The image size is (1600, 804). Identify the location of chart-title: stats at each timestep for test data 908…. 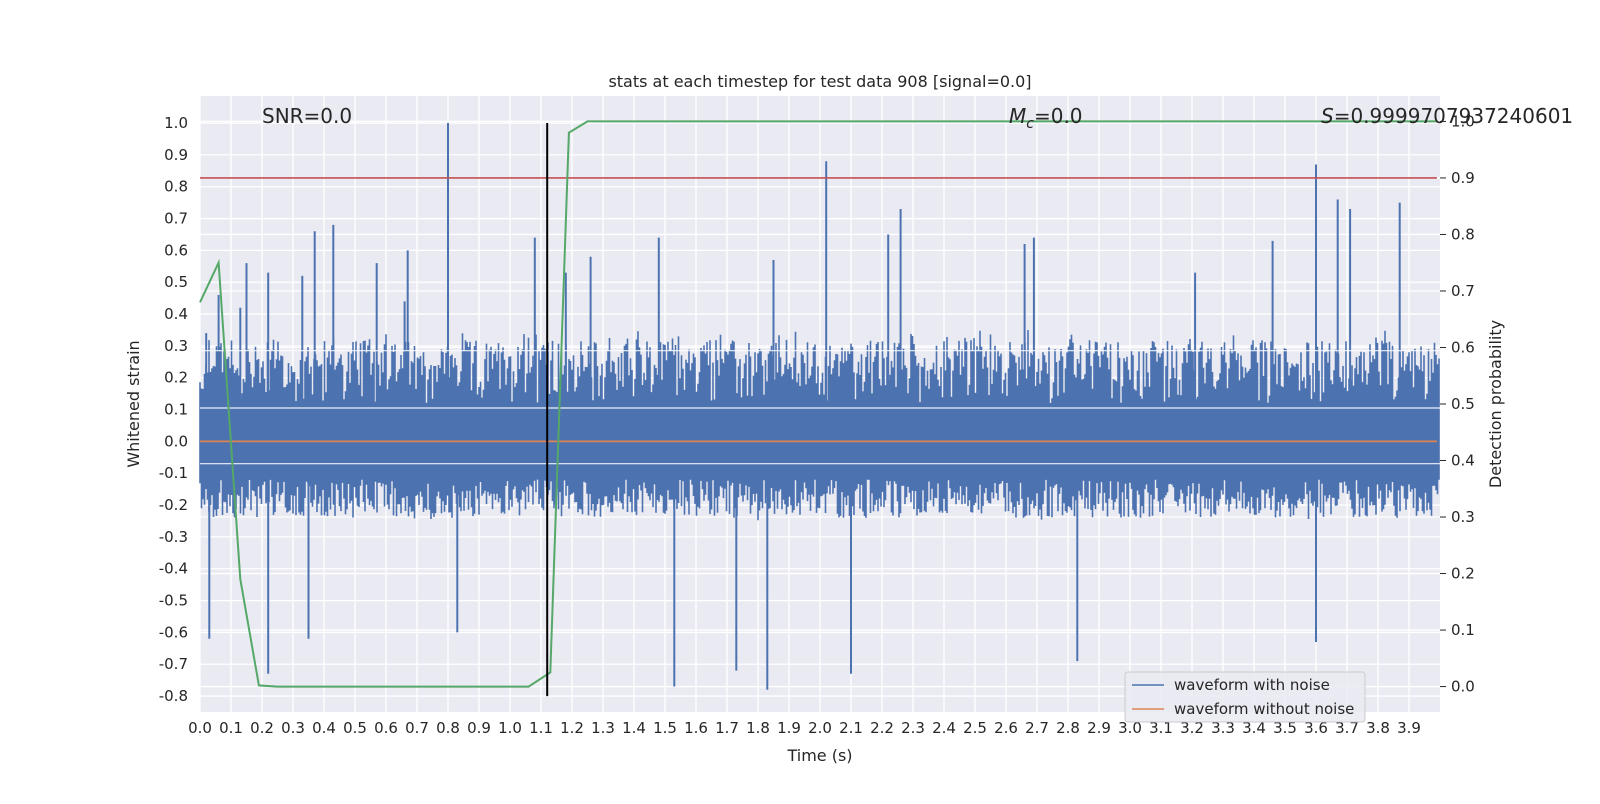
(819, 81).